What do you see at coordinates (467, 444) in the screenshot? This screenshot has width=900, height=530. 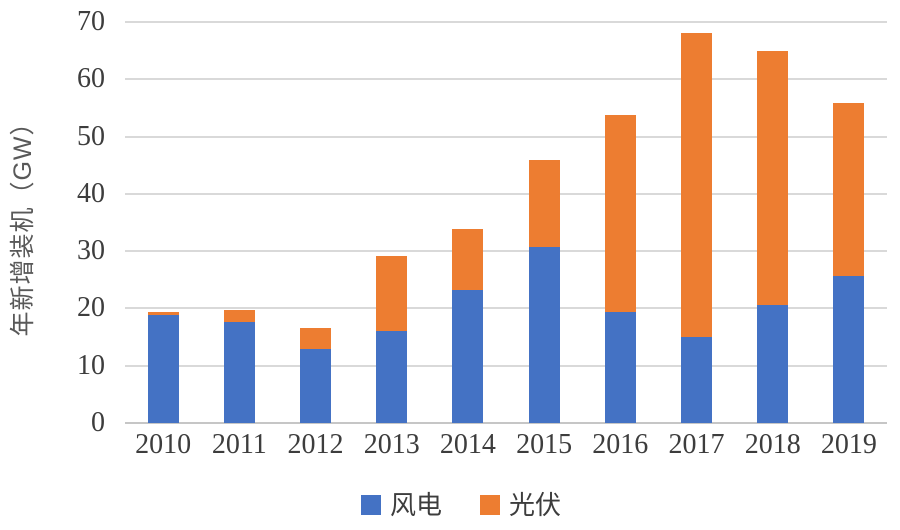 I see `x-tick-label-2014: 2014` at bounding box center [467, 444].